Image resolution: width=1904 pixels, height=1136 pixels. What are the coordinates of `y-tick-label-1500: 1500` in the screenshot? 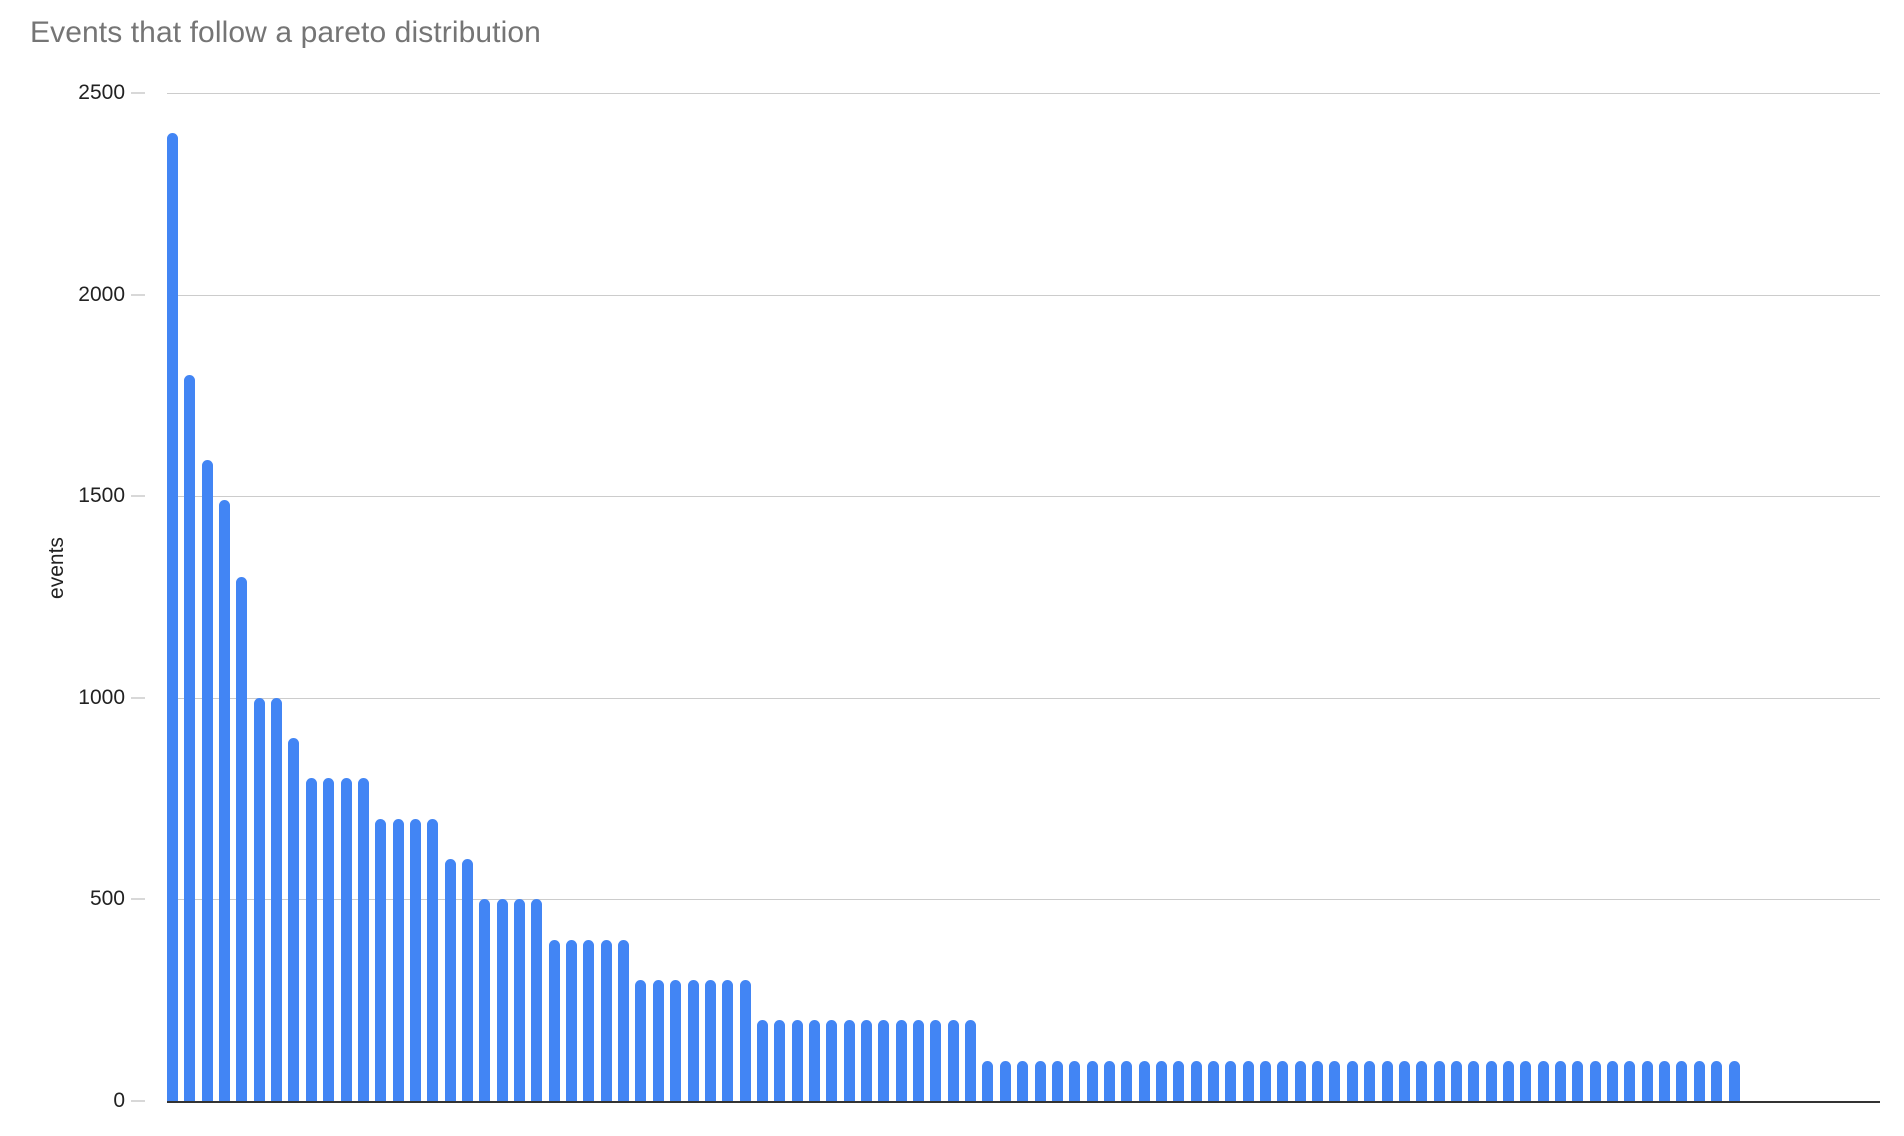 It's located at (101, 496).